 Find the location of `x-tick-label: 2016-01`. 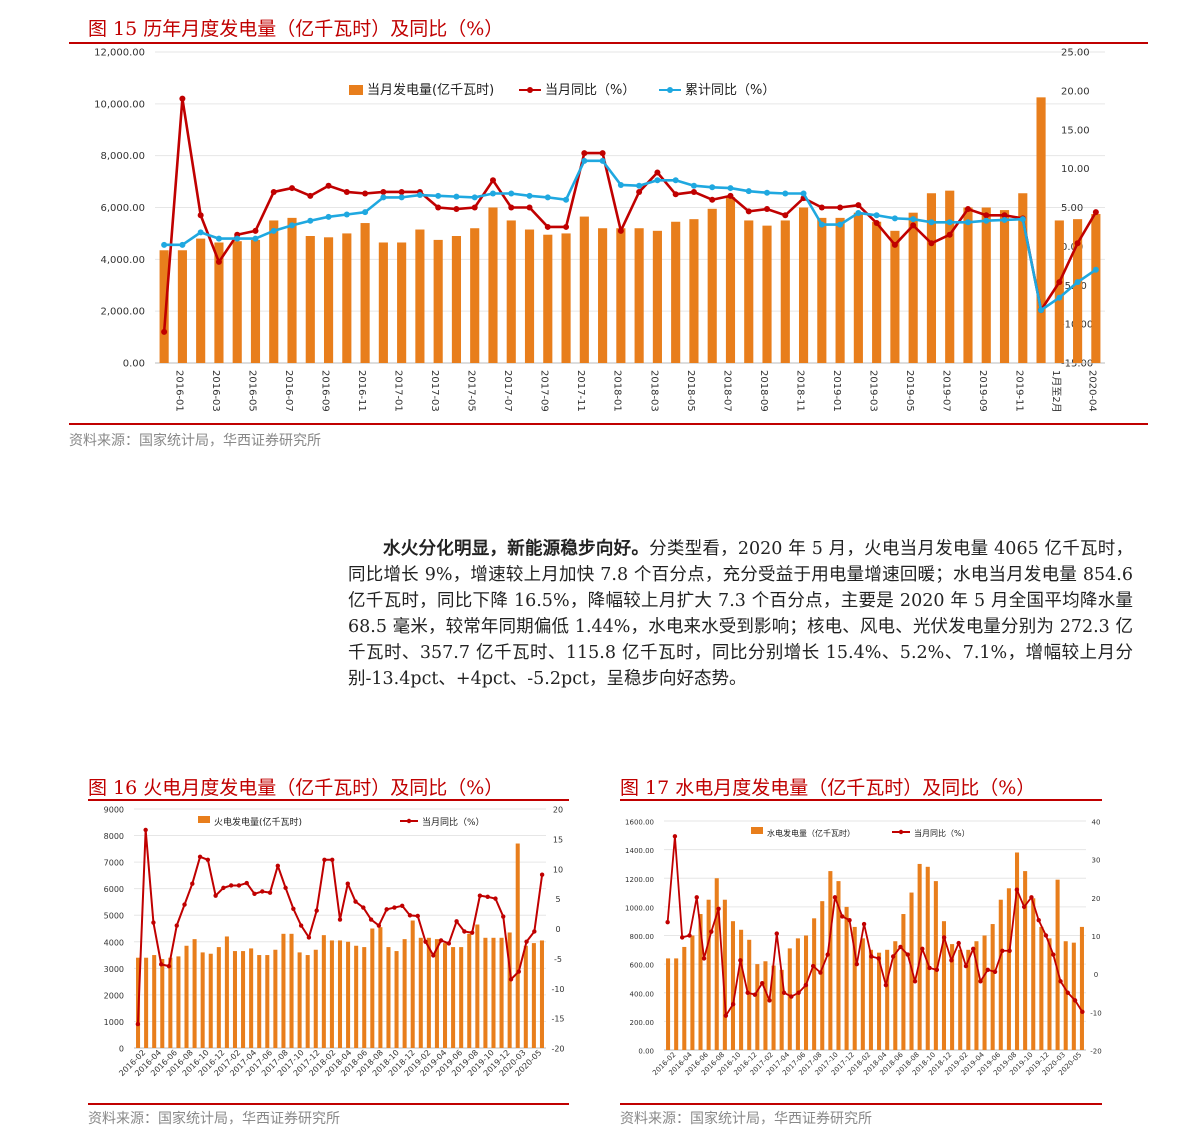

x-tick-label: 2016-01 is located at coordinates (178, 391).